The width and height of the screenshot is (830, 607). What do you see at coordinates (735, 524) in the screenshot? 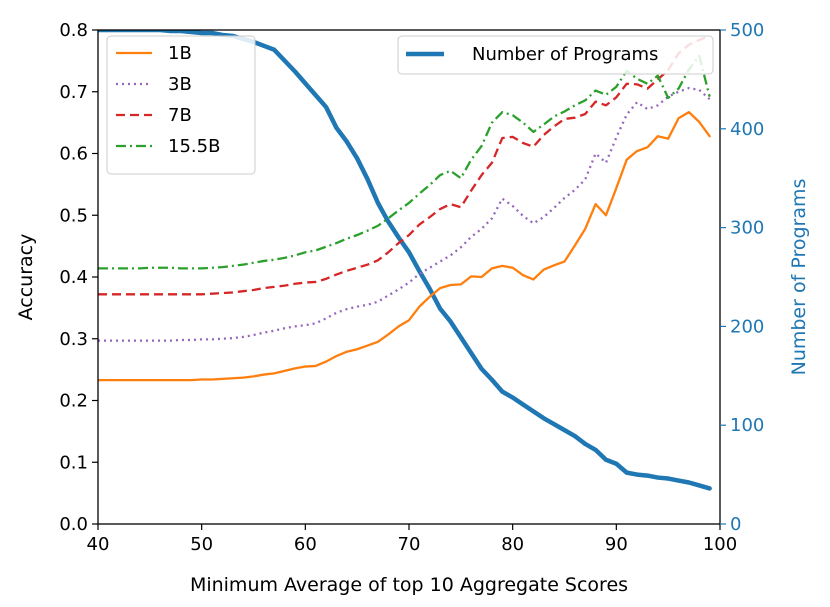
I see `y2-tick-label: 0` at bounding box center [735, 524].